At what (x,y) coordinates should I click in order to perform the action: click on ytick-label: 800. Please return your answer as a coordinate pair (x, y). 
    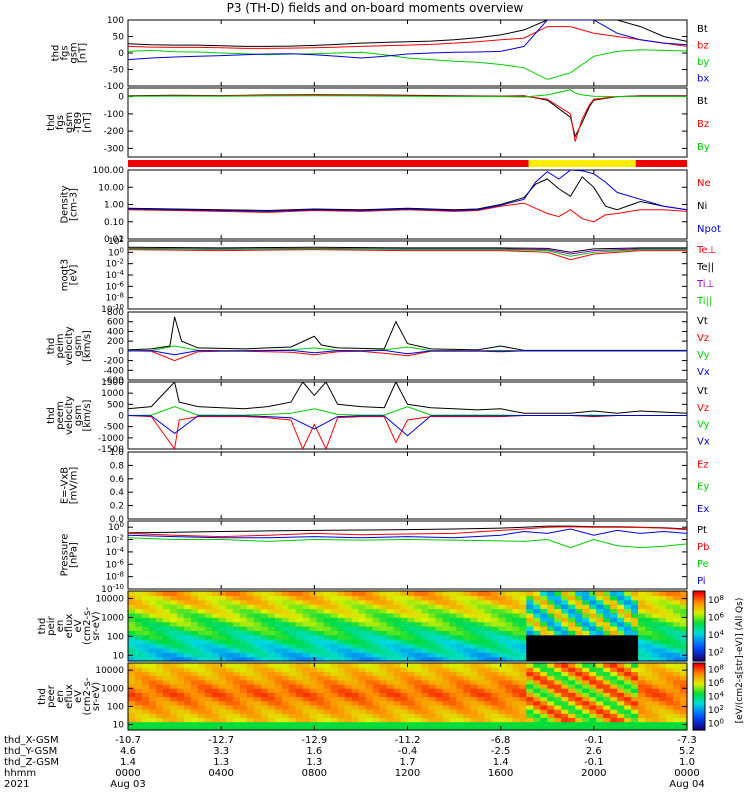
    Looking at the image, I should click on (115, 313).